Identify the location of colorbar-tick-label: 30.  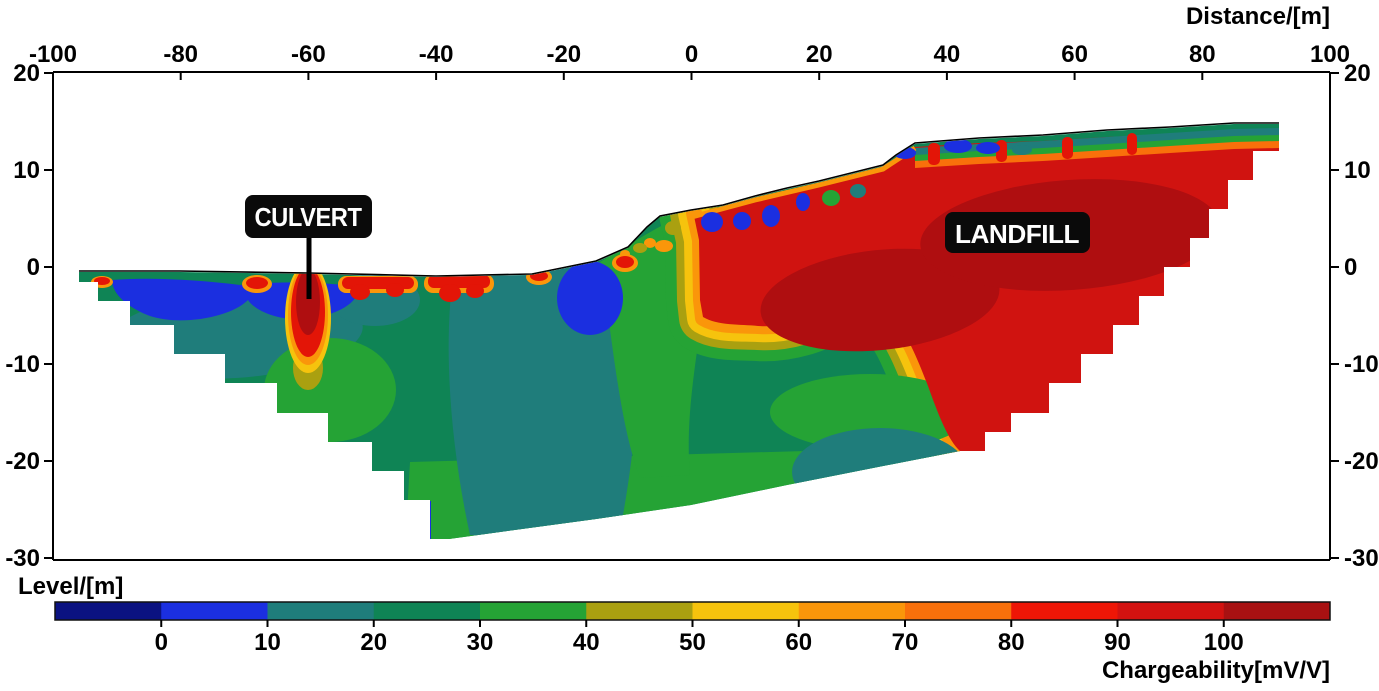
(480, 642).